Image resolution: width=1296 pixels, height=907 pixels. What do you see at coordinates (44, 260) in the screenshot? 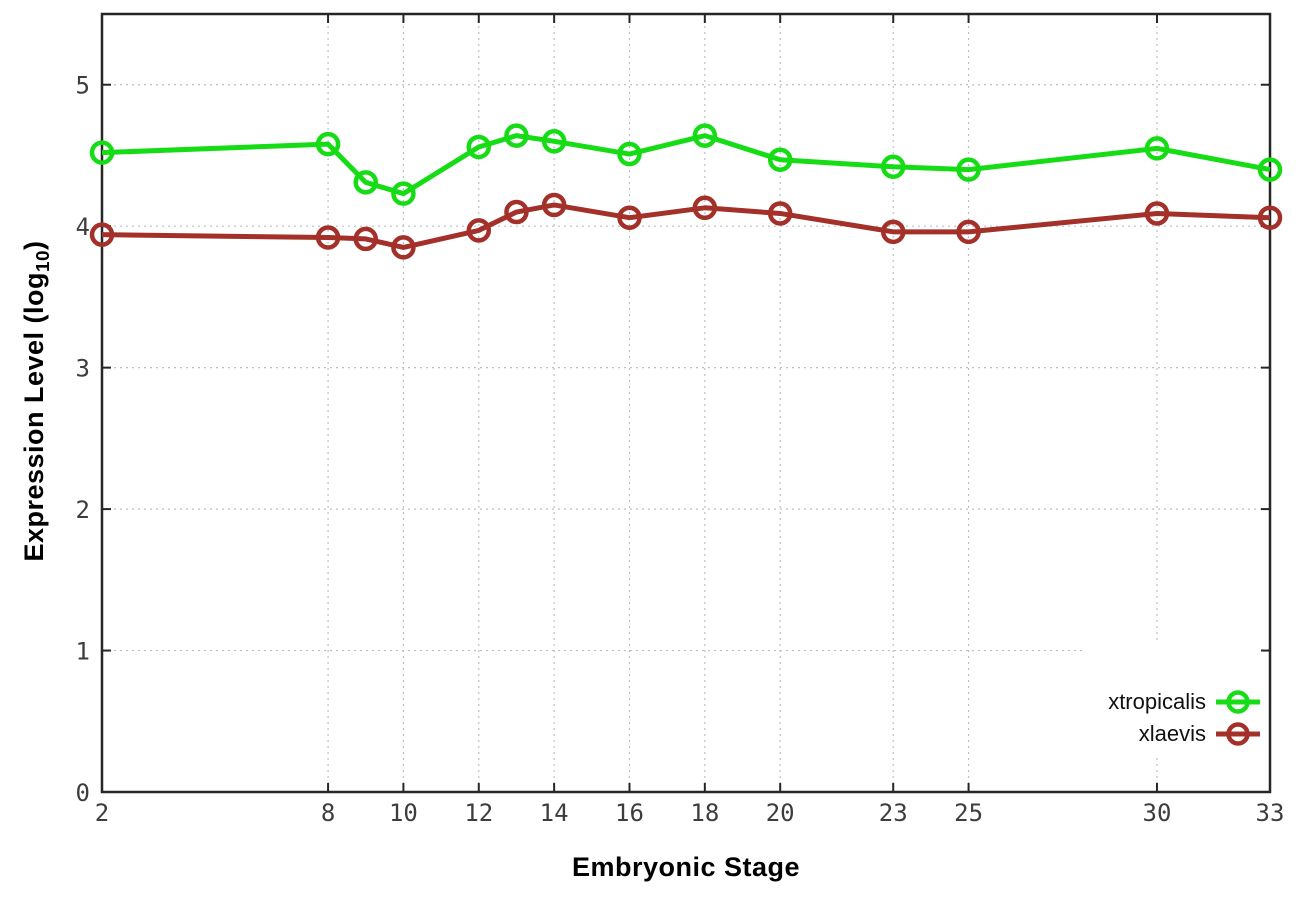
I see `y-axis-title-subscript: 10` at bounding box center [44, 260].